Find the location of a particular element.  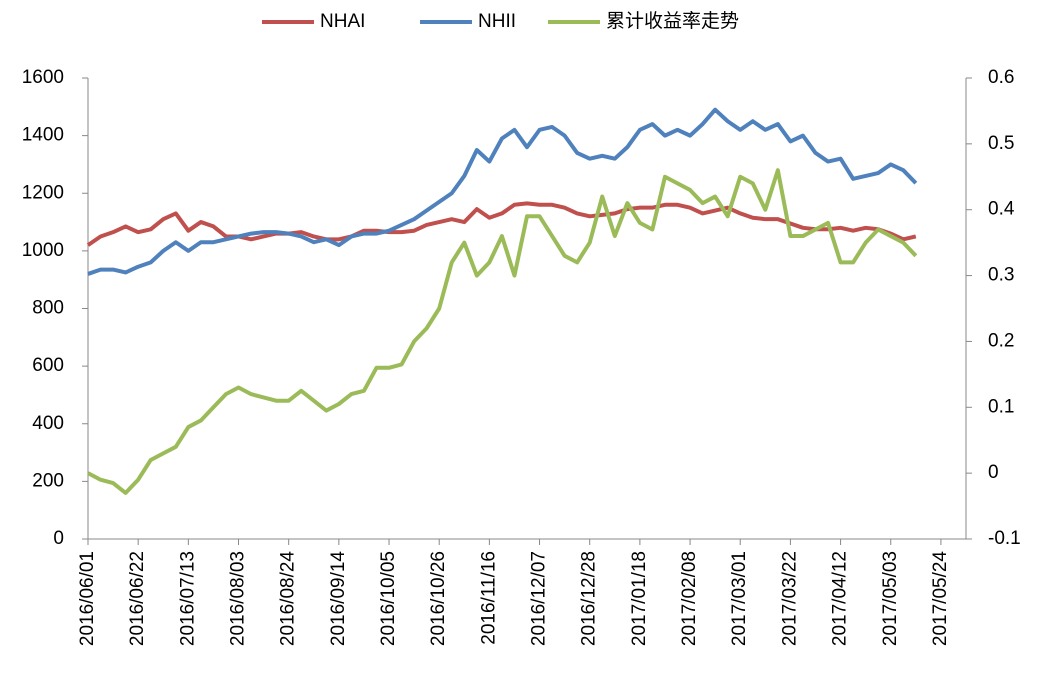

x-tick-label: 2016/08/03 is located at coordinates (238, 598).